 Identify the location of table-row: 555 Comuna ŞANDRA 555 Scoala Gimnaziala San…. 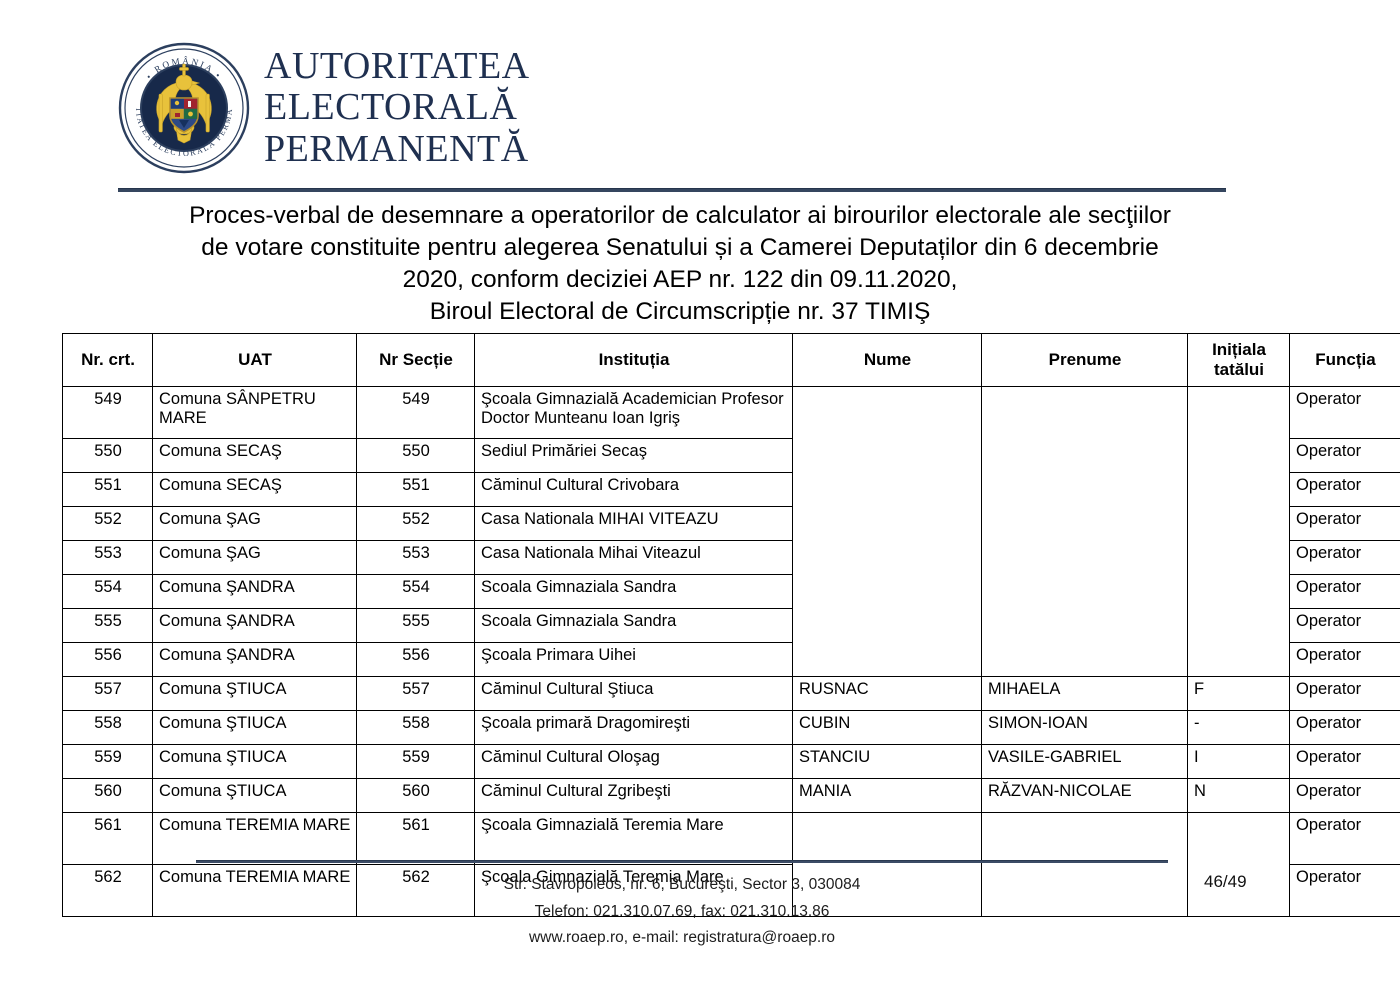
(731, 625).